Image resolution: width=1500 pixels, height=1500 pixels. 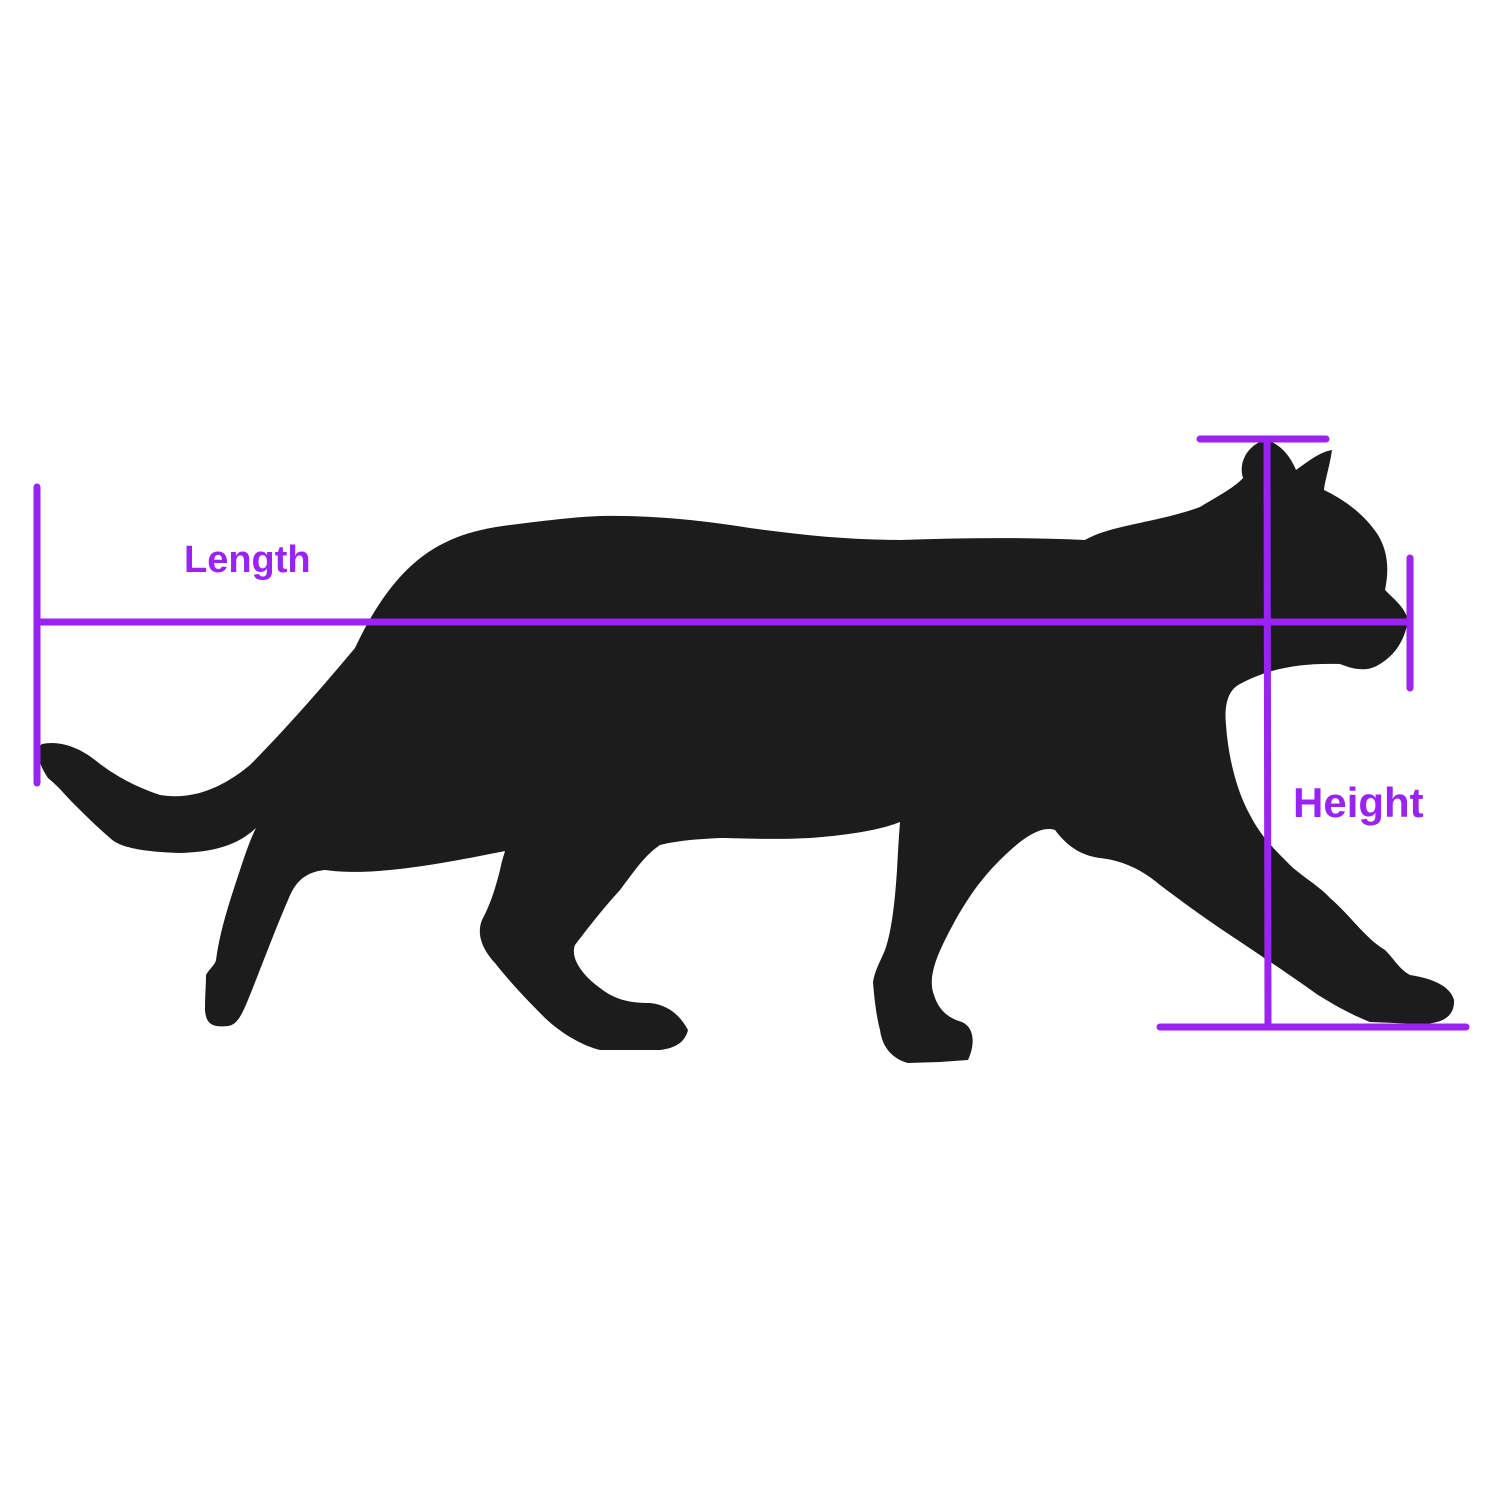 I want to click on height-line, so click(x=1267, y=733).